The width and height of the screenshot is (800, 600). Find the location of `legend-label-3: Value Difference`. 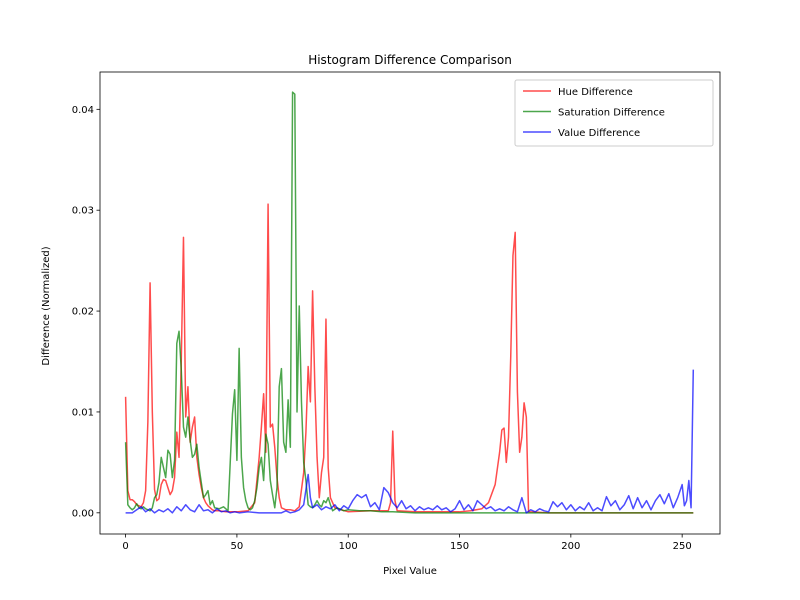

legend-label-3: Value Difference is located at coordinates (599, 133).